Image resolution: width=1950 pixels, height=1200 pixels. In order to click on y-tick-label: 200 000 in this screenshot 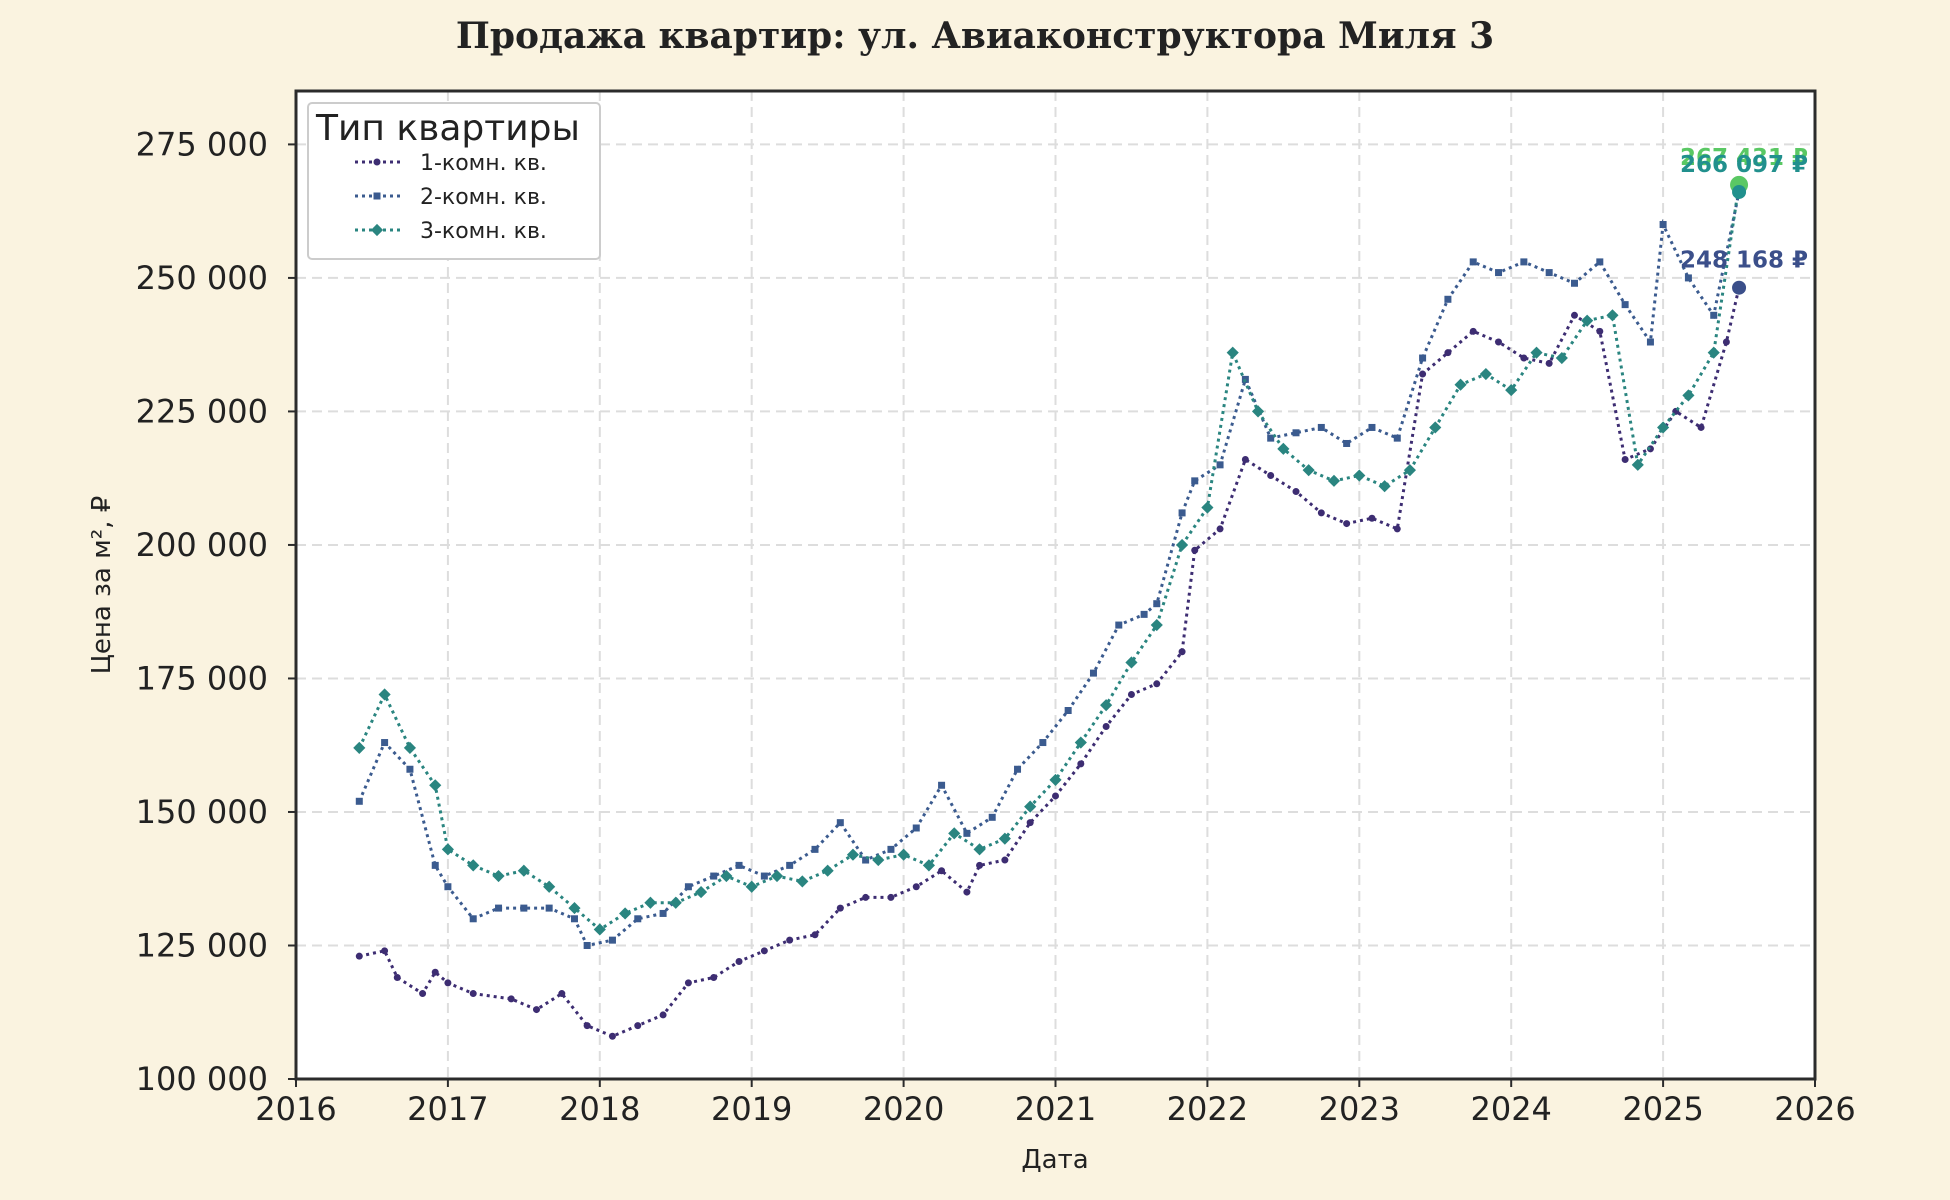, I will do `click(202, 545)`.